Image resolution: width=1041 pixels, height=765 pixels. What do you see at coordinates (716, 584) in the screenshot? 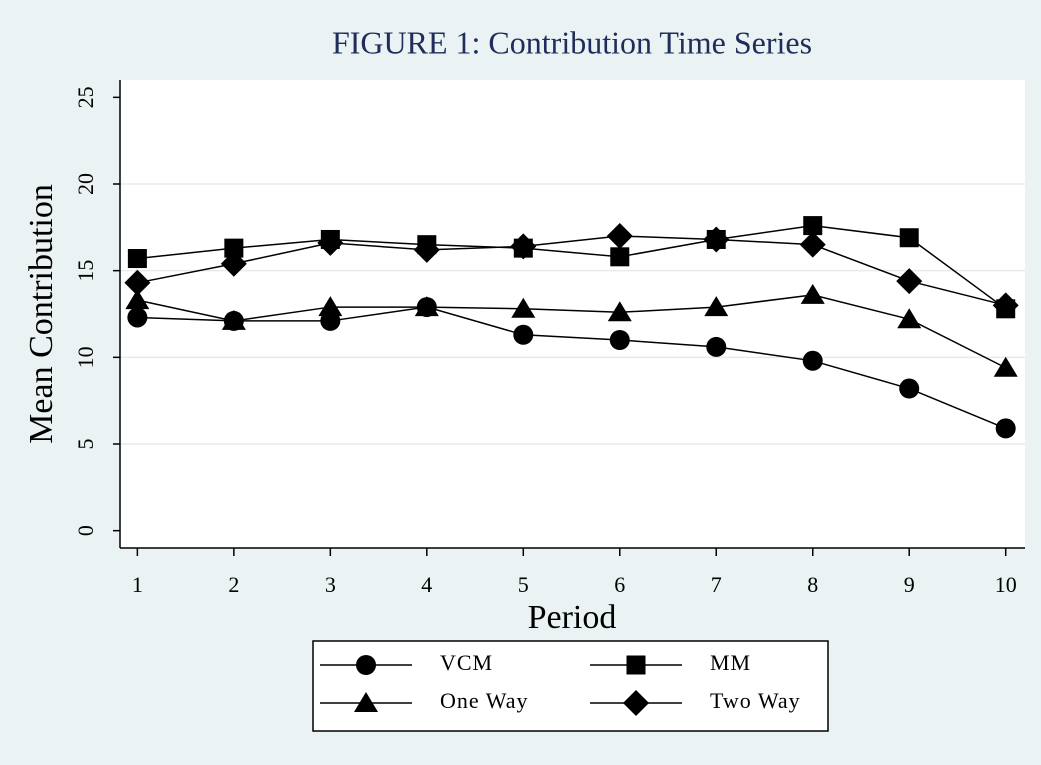
I see `x-tick-label: 7` at bounding box center [716, 584].